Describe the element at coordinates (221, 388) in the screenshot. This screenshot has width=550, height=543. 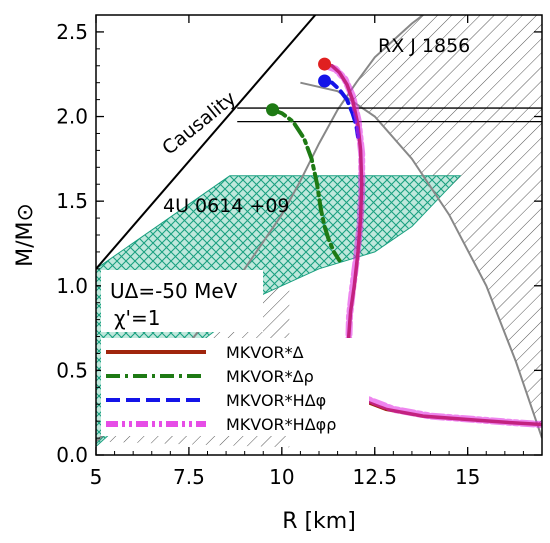
I see `legend-items: MKVOR*Δ MKVOR*Δρ MKVOR*HΔφ MKVOR*HΔφρ` at that location.